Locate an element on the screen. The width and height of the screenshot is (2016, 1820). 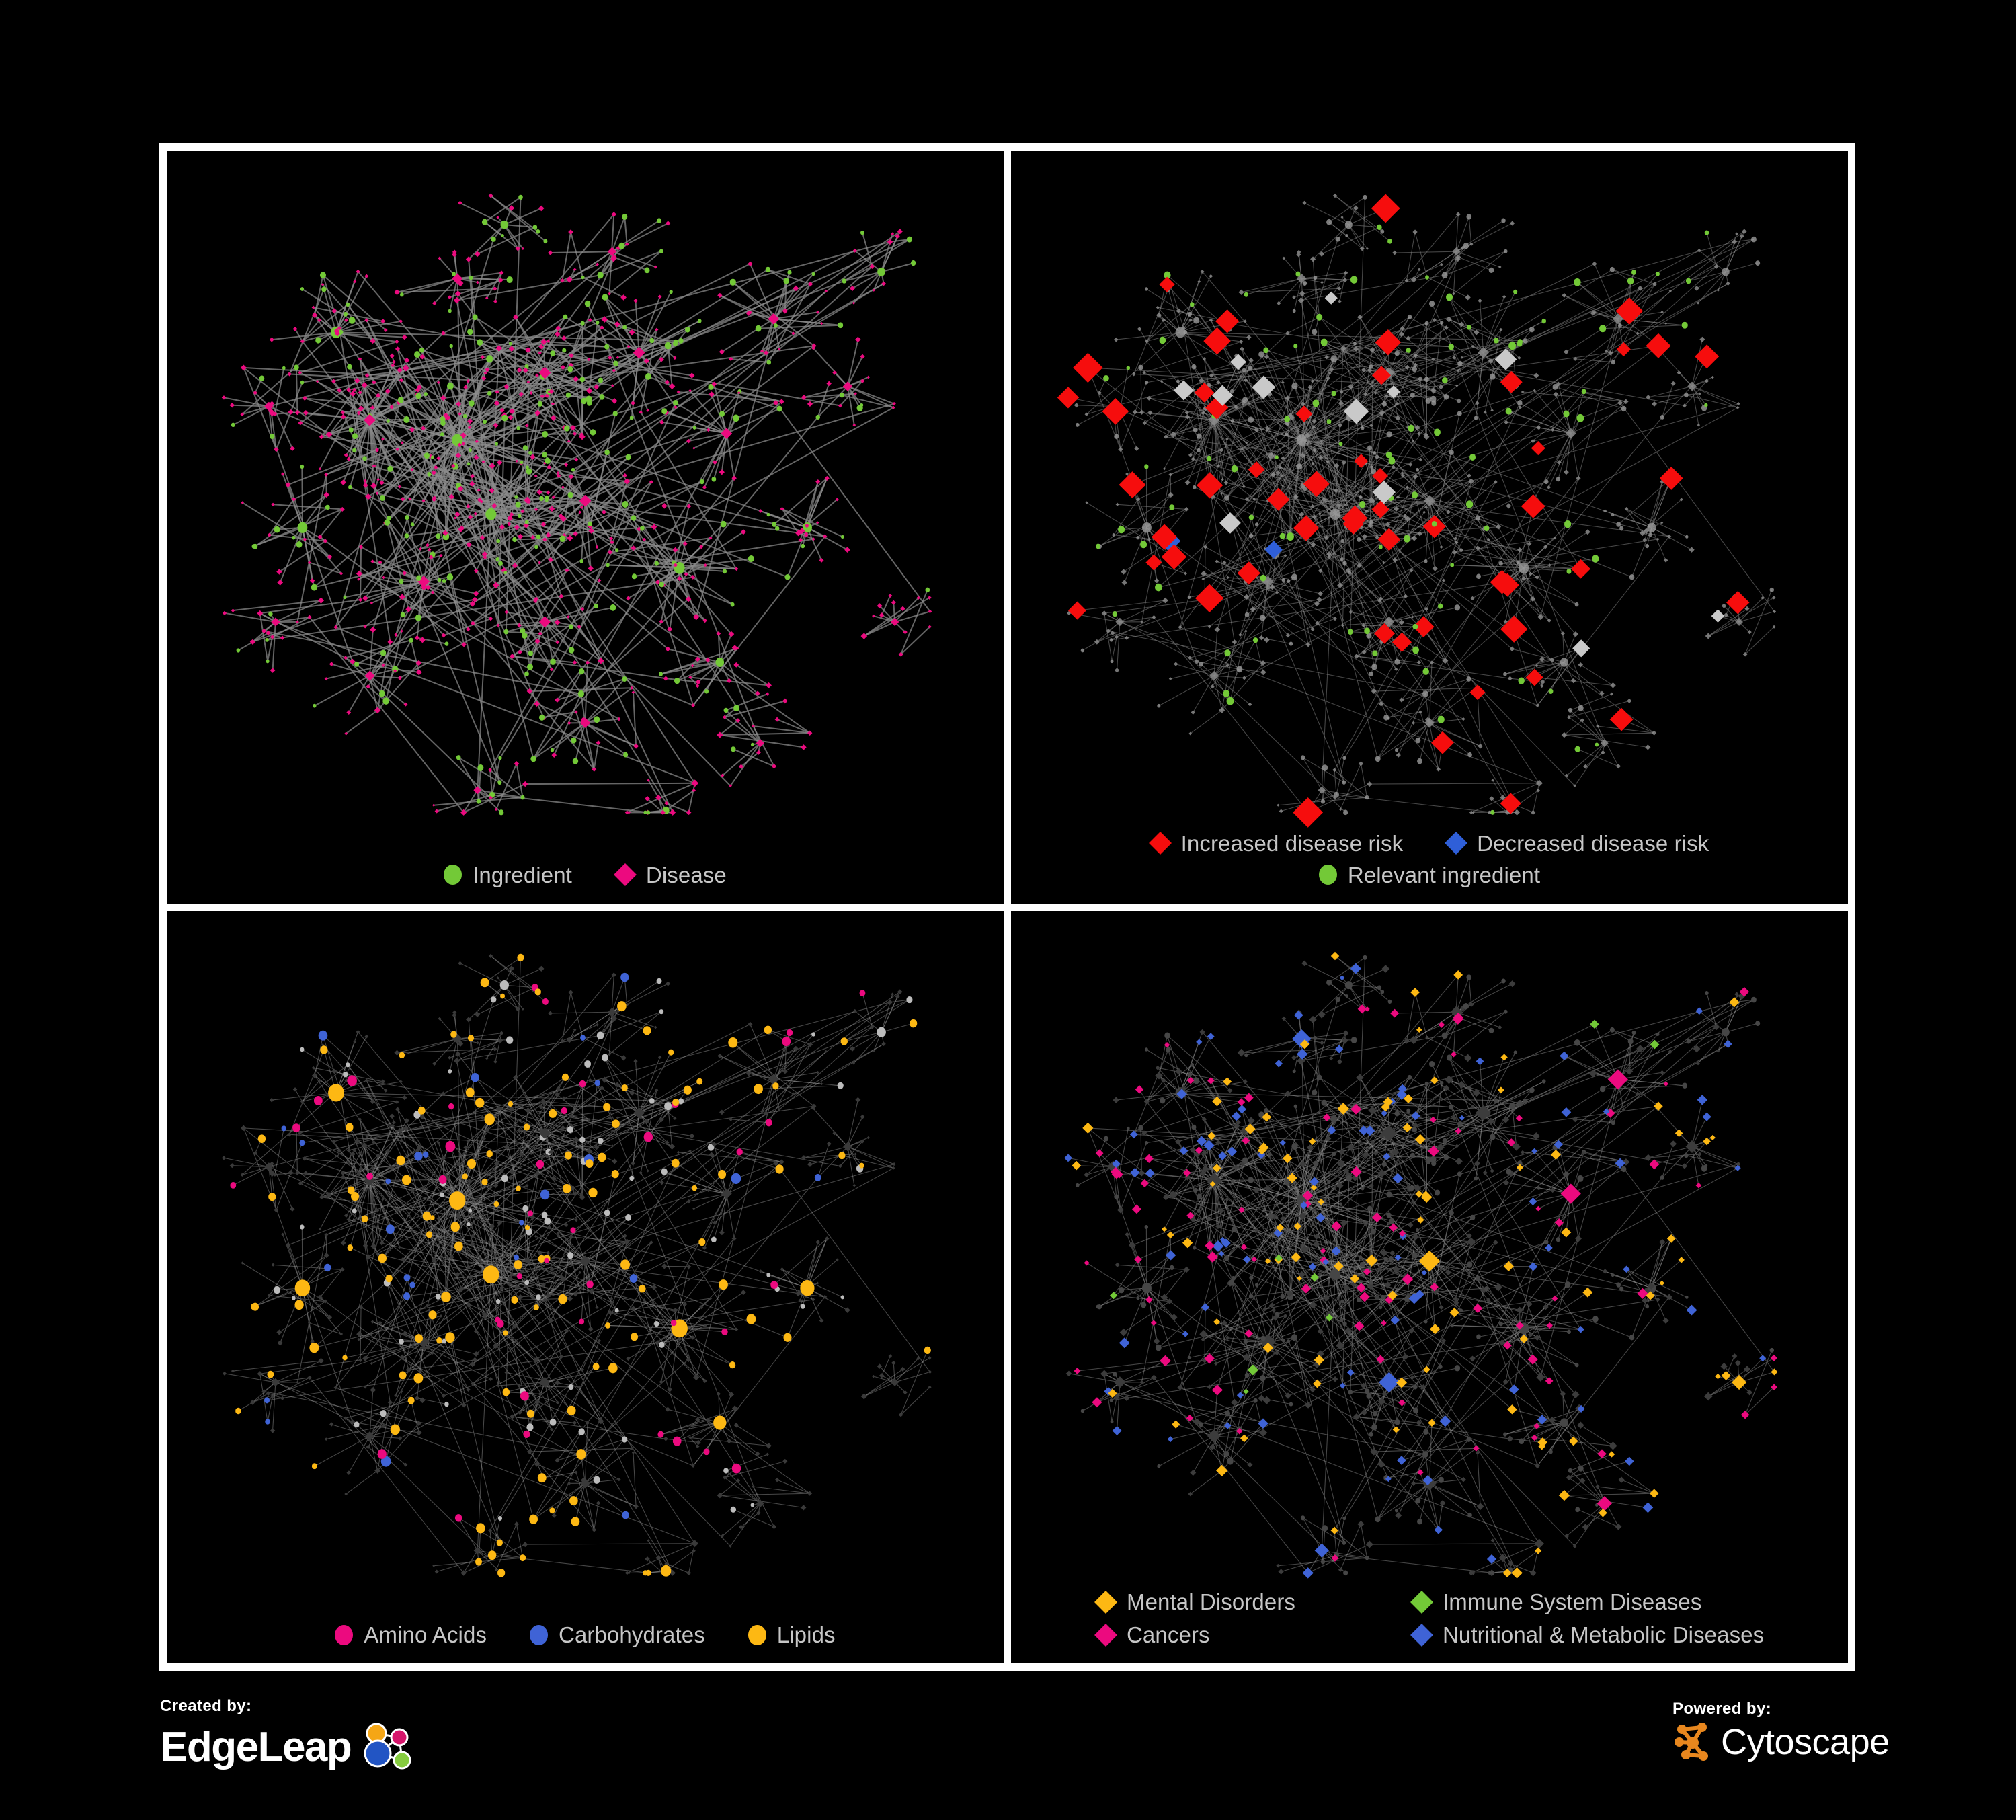
edgeleap-network-icon is located at coordinates (387, 1746).